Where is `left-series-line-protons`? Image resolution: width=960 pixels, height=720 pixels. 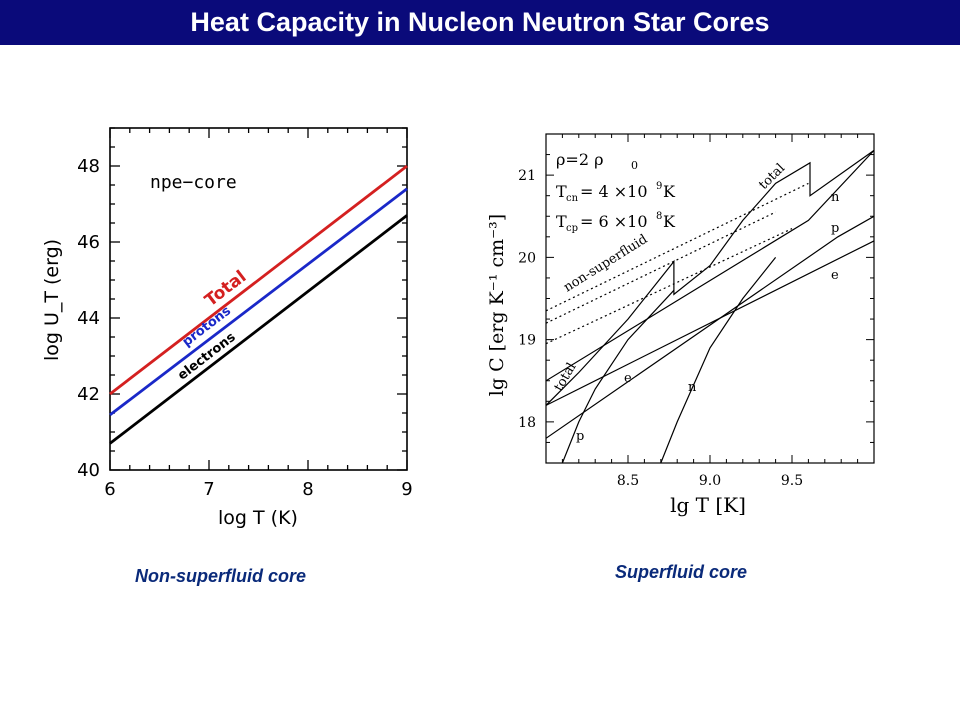 left-series-line-protons is located at coordinates (258, 302).